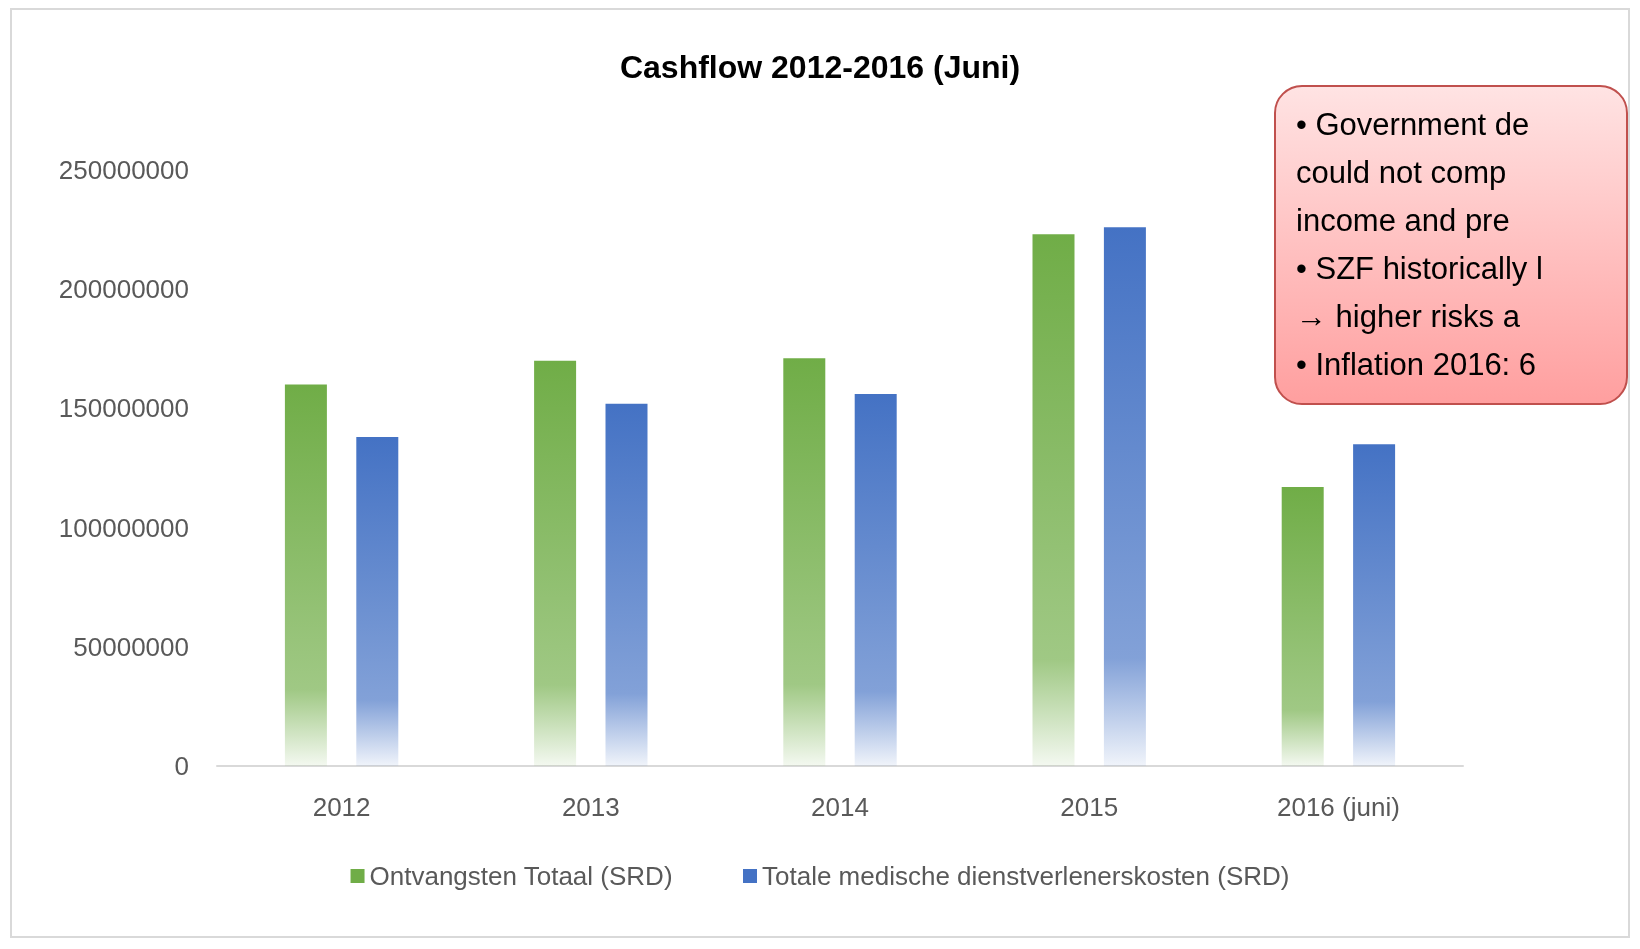 This screenshot has width=1640, height=949. Describe the element at coordinates (181, 766) in the screenshot. I see `y-tick-label: 0` at that location.